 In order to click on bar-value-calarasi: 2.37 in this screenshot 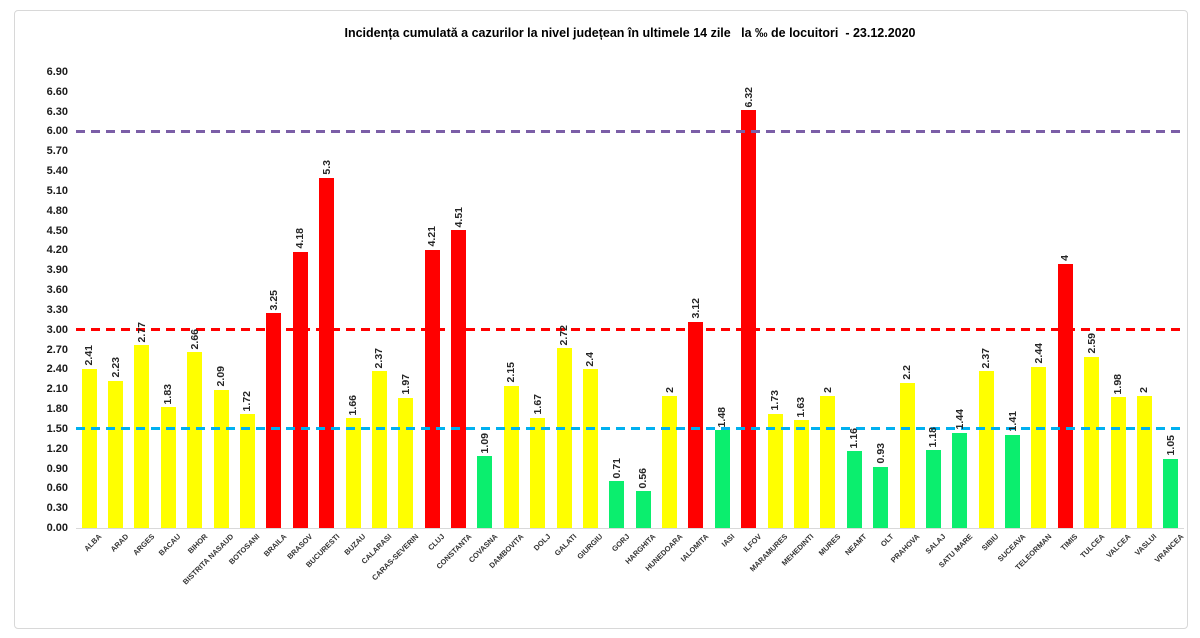, I will do `click(379, 358)`.